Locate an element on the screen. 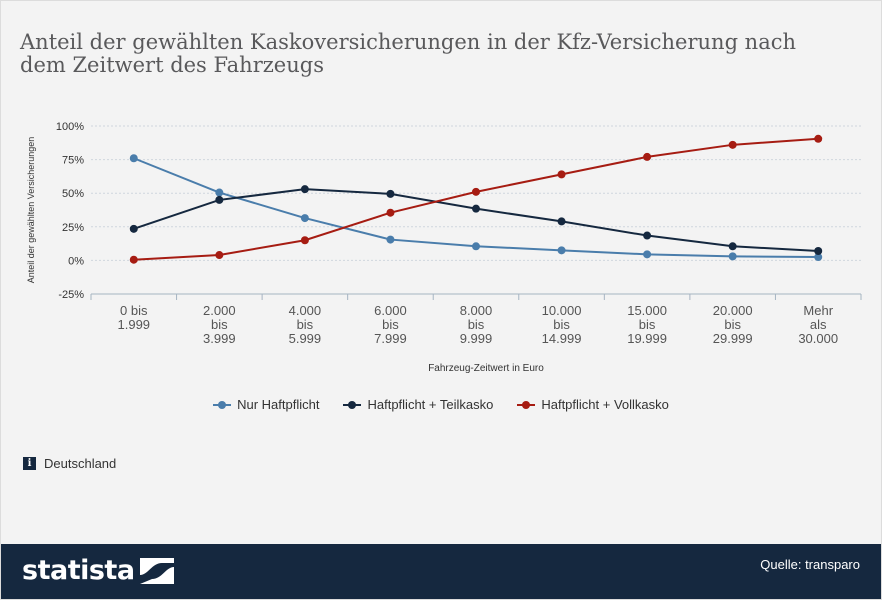 This screenshot has height=600, width=882. y-tick-label: 100% is located at coordinates (70, 127).